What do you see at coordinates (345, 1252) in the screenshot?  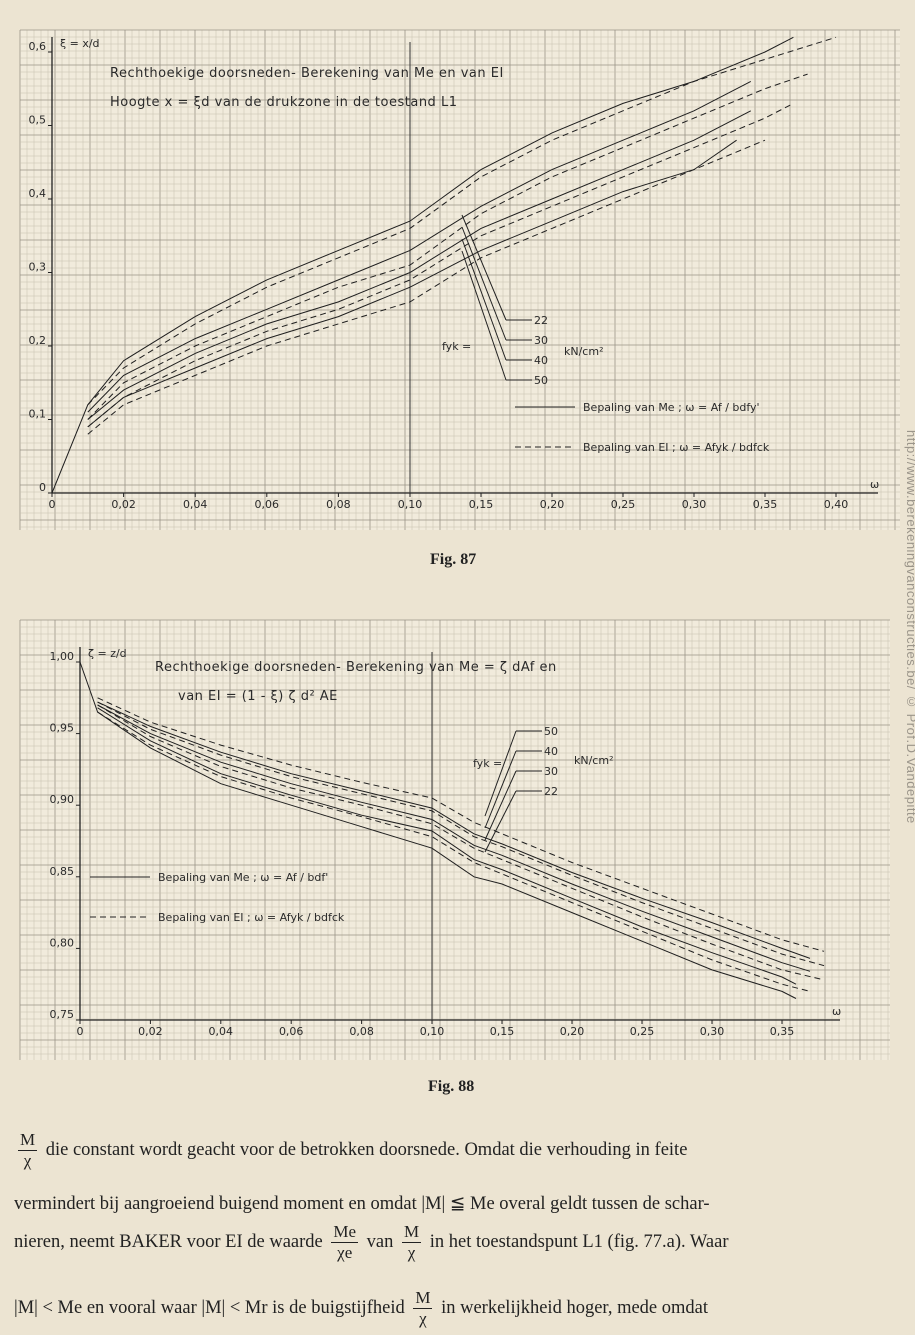 I see `fraction-denominator: χe` at bounding box center [345, 1252].